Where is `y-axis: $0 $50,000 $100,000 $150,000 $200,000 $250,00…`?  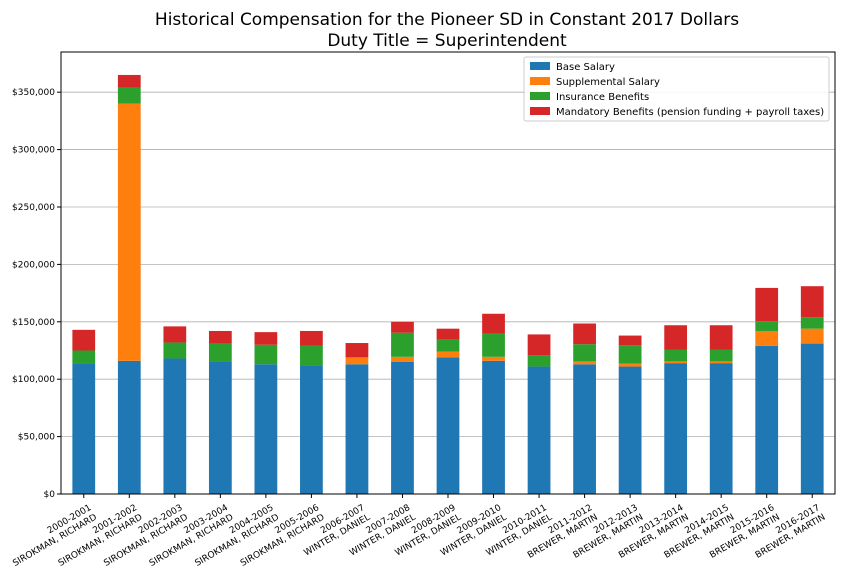
y-axis: $0 $50,000 $100,000 $150,000 $200,000 $250,00… is located at coordinates (36, 294).